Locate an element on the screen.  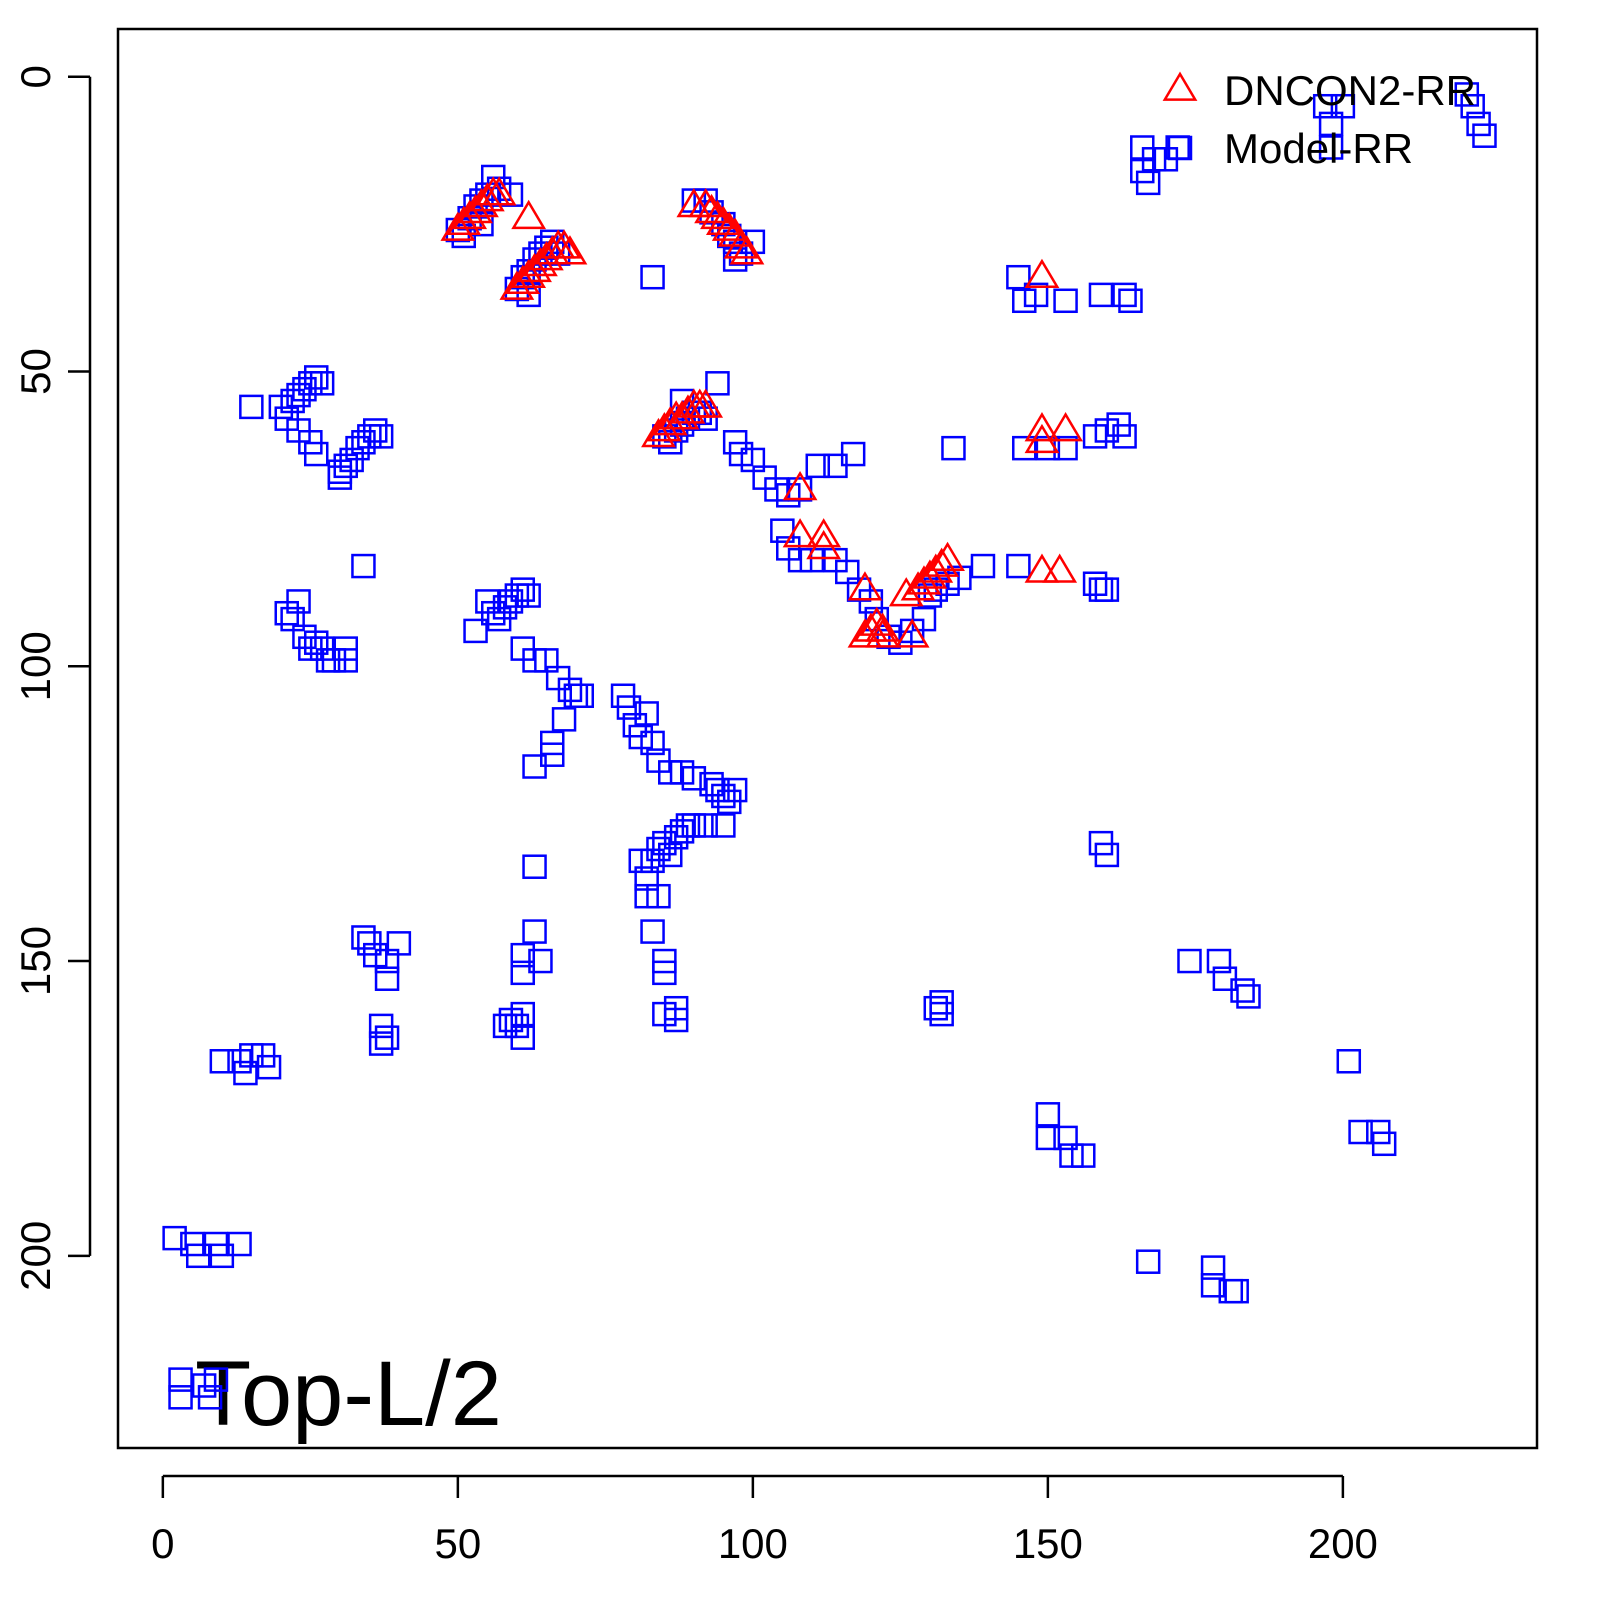
legend-label: Model-RR is located at coordinates (1318, 148).